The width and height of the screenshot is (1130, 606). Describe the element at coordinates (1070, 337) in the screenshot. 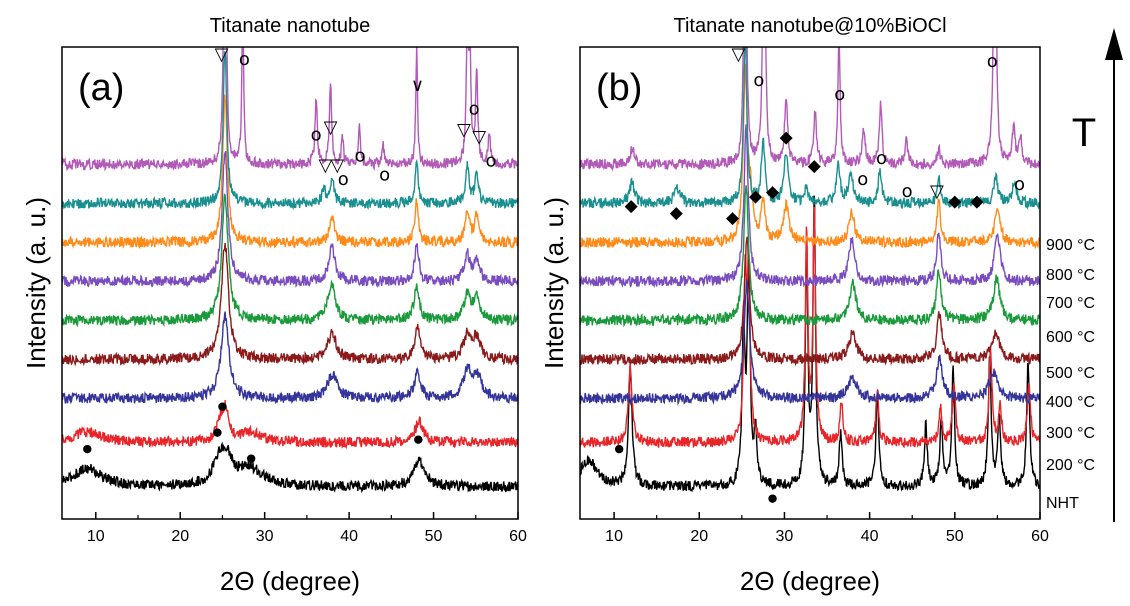

I see `sample-label-600: 600 °C` at that location.